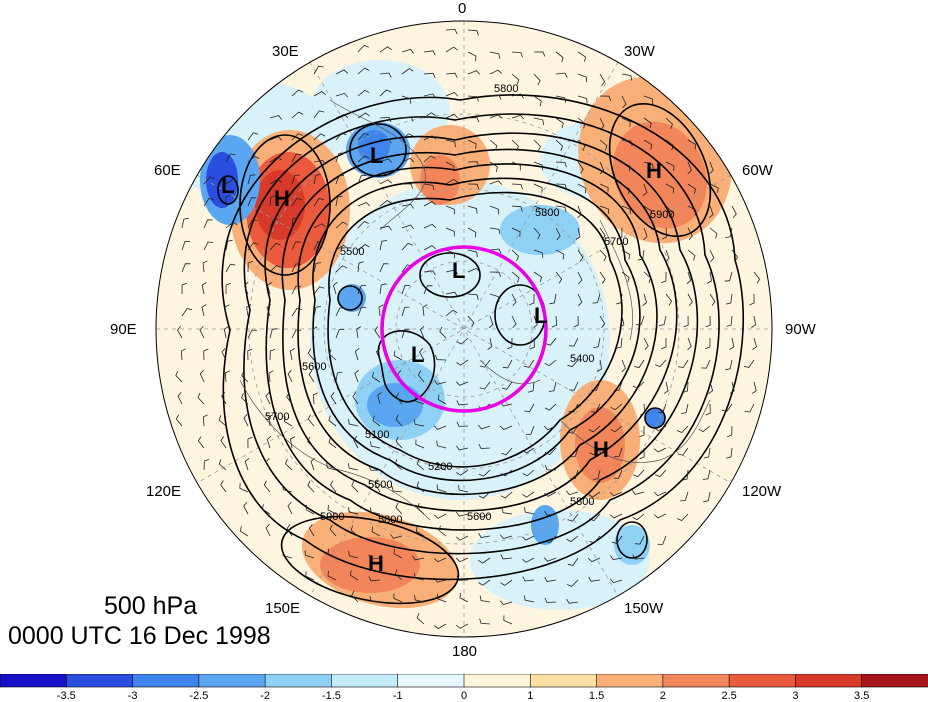 Image resolution: width=928 pixels, height=702 pixels. What do you see at coordinates (530, 696) in the screenshot?
I see `colorbar-tick-label: 1` at bounding box center [530, 696].